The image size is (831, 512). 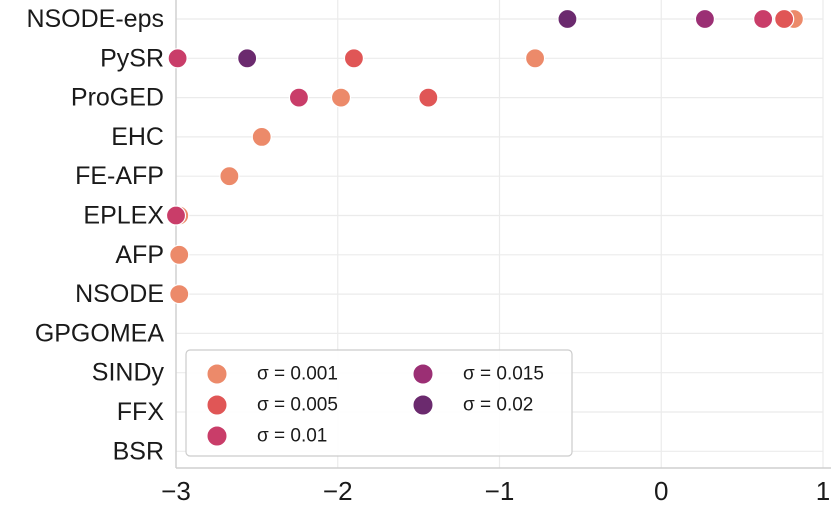 I want to click on y-tick-label-nsode-eps: NSODE-eps, so click(x=95, y=19).